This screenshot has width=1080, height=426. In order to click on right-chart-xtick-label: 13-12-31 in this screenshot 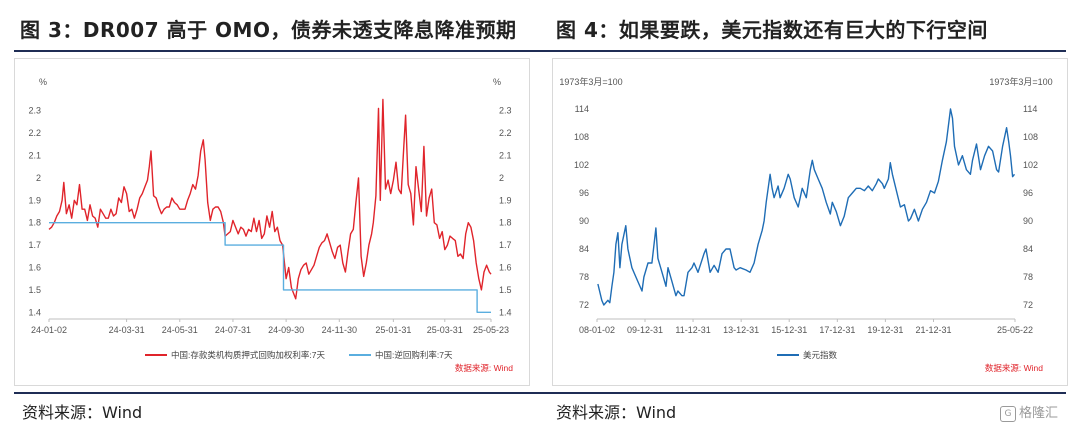, I will do `click(741, 330)`.